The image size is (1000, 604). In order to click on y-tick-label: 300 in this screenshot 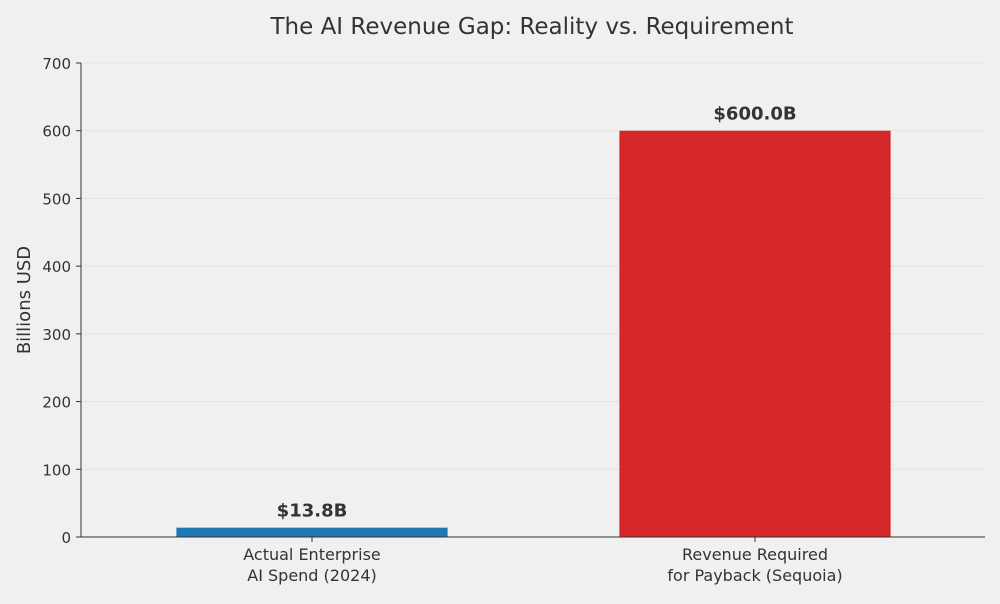, I will do `click(56, 335)`.